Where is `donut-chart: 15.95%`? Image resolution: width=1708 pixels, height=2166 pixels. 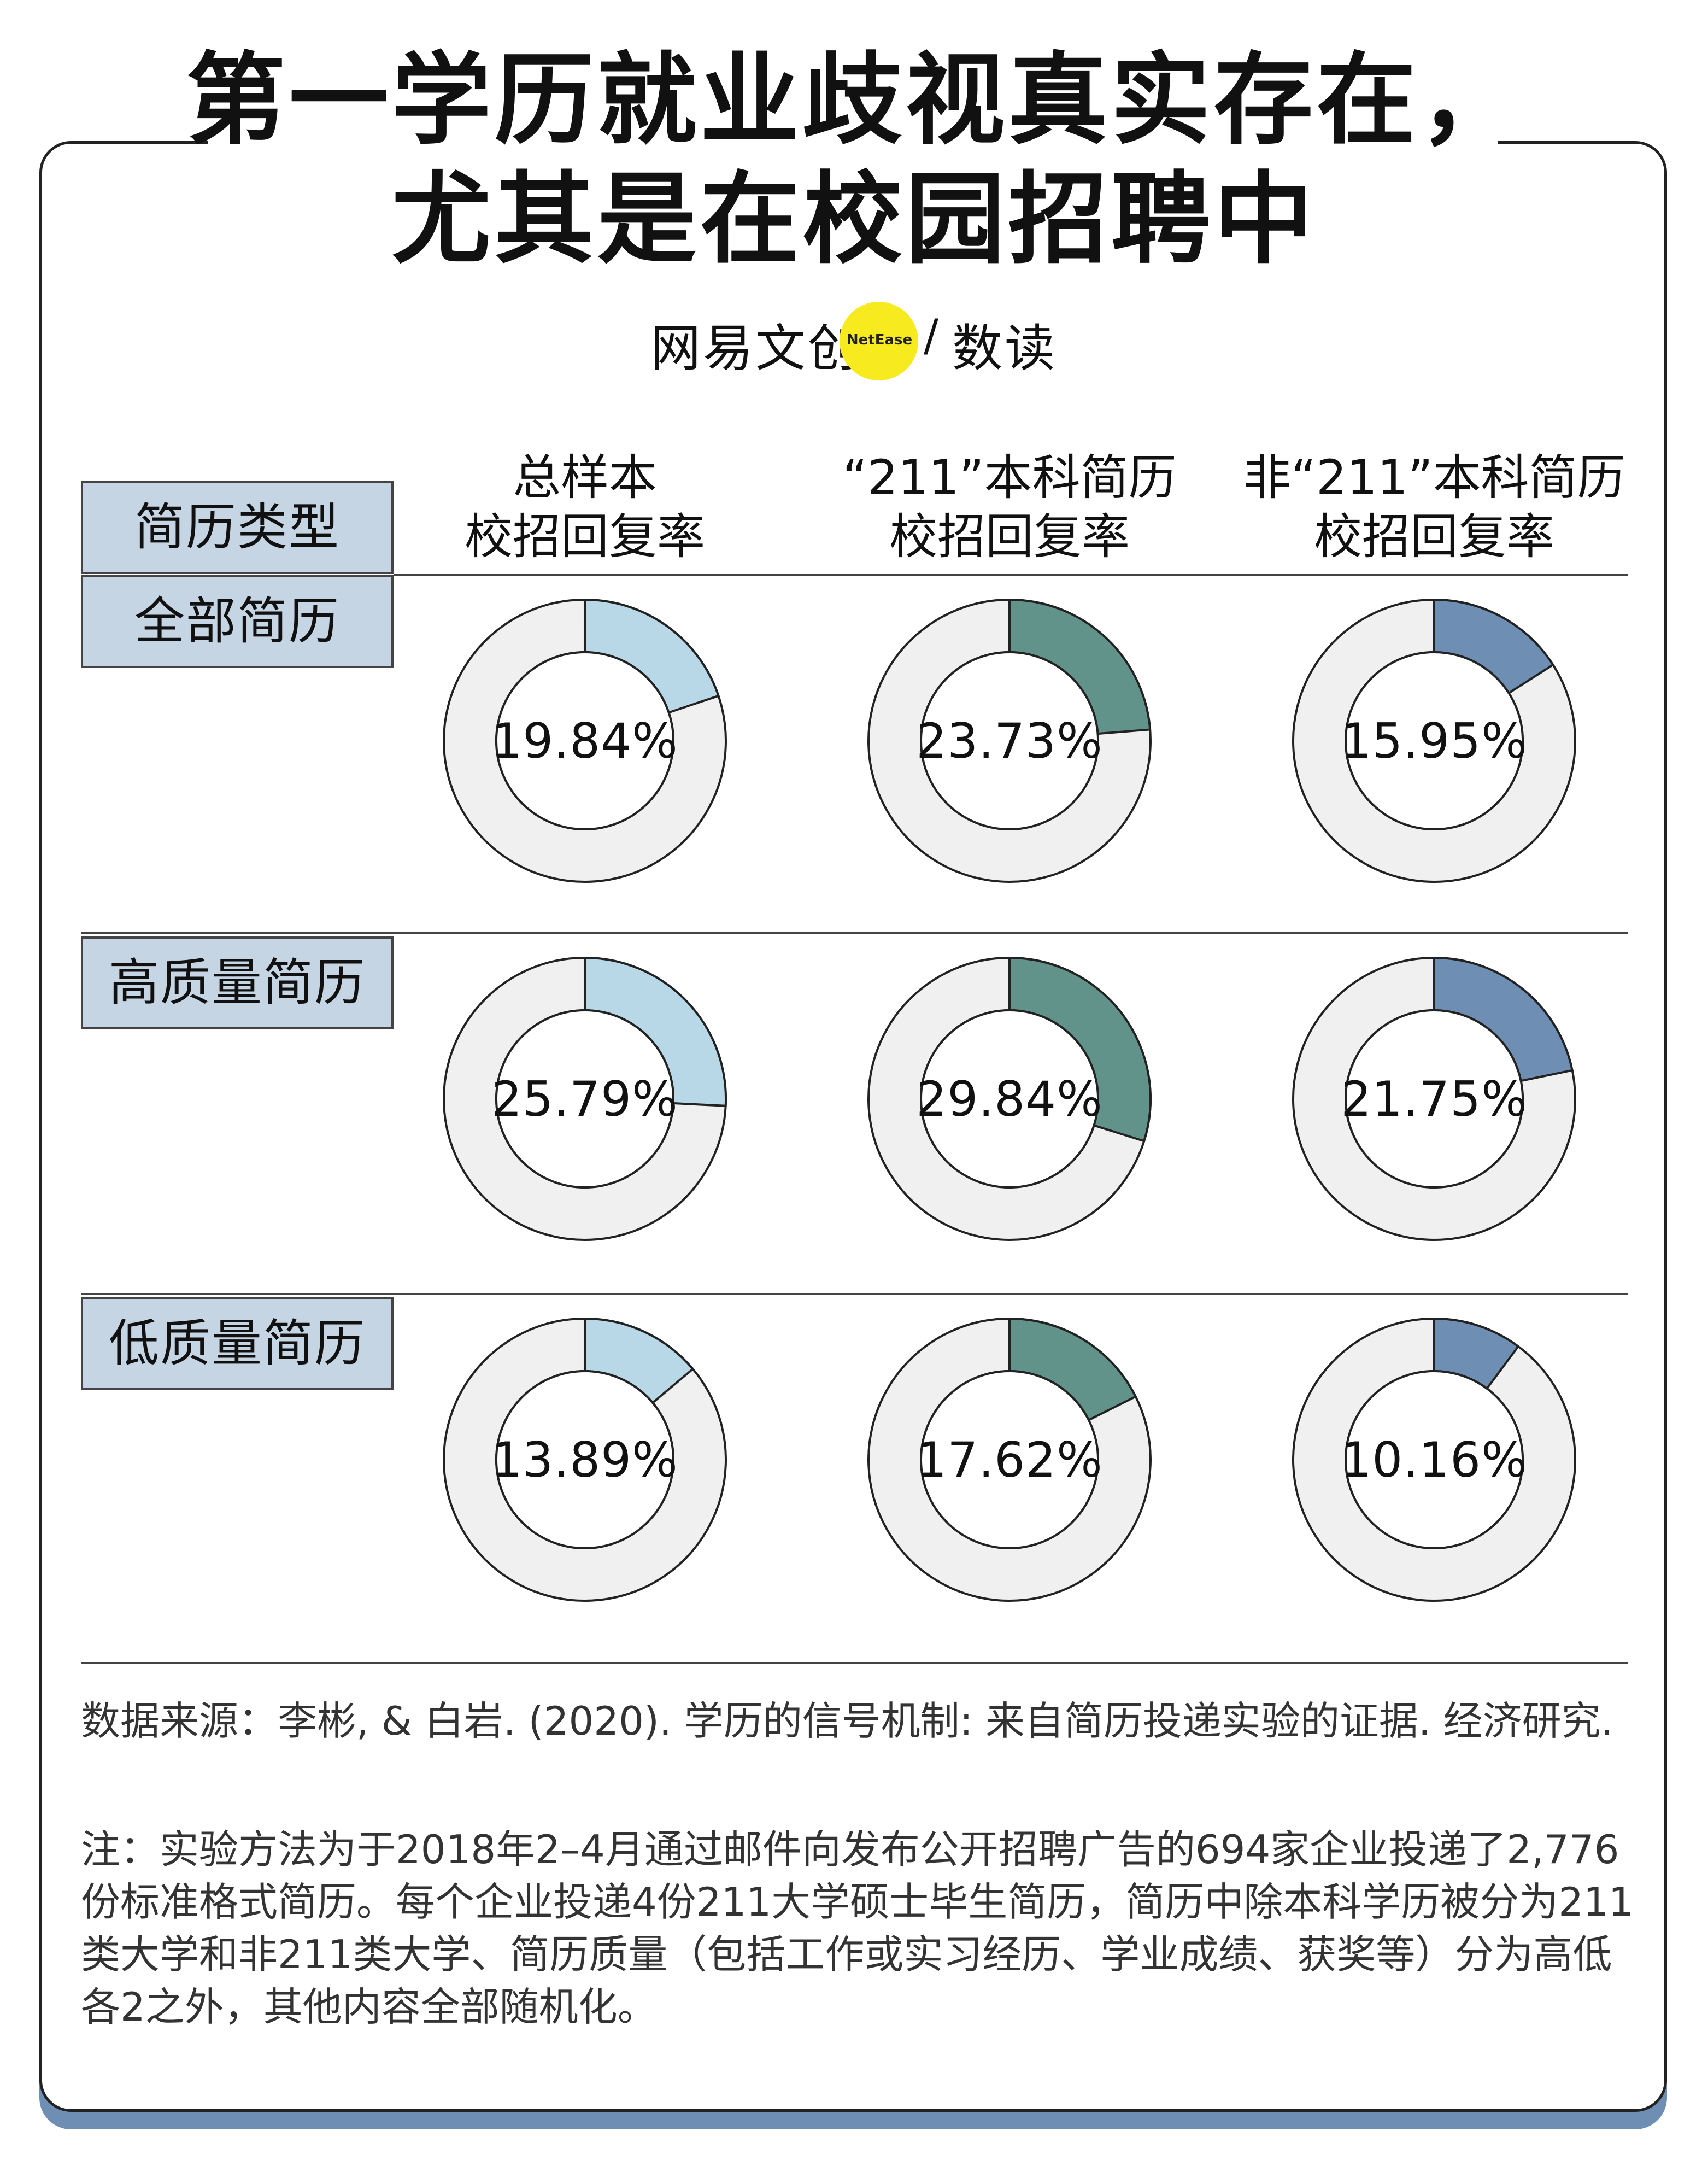 donut-chart: 15.95% is located at coordinates (1434, 741).